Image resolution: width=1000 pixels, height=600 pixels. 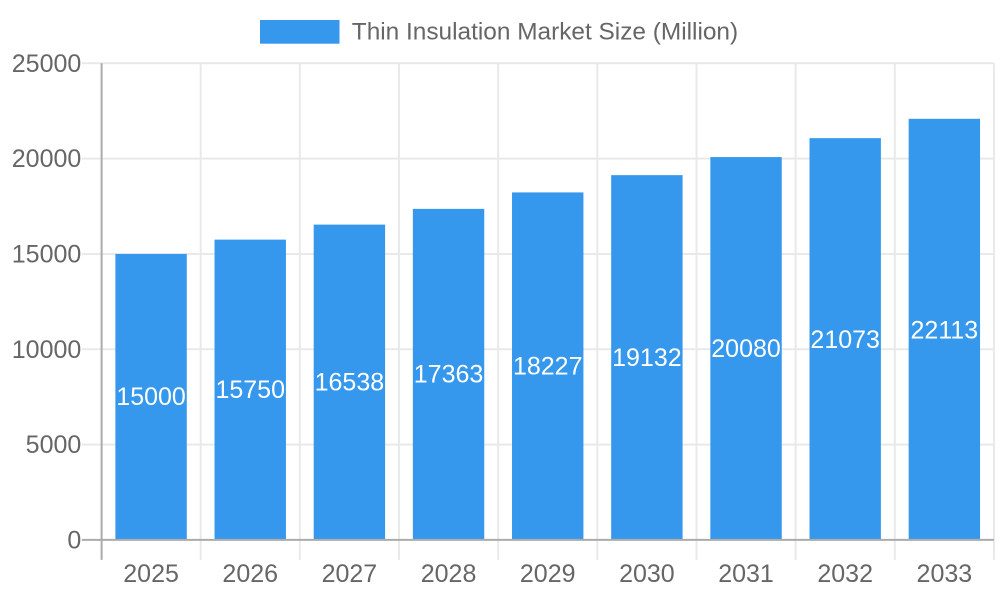 I want to click on svg-text: 2033, so click(x=945, y=574).